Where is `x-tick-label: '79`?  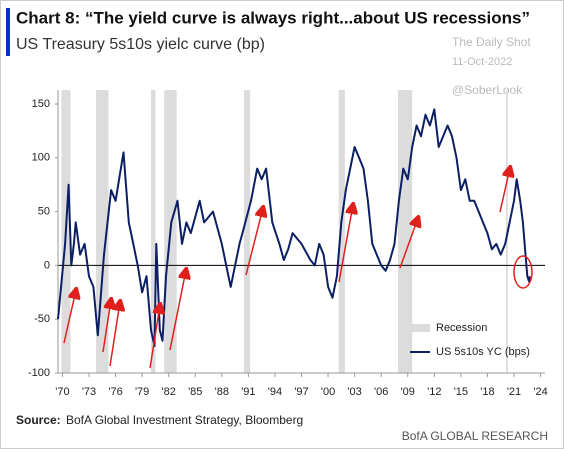
x-tick-label: '79 is located at coordinates (142, 392).